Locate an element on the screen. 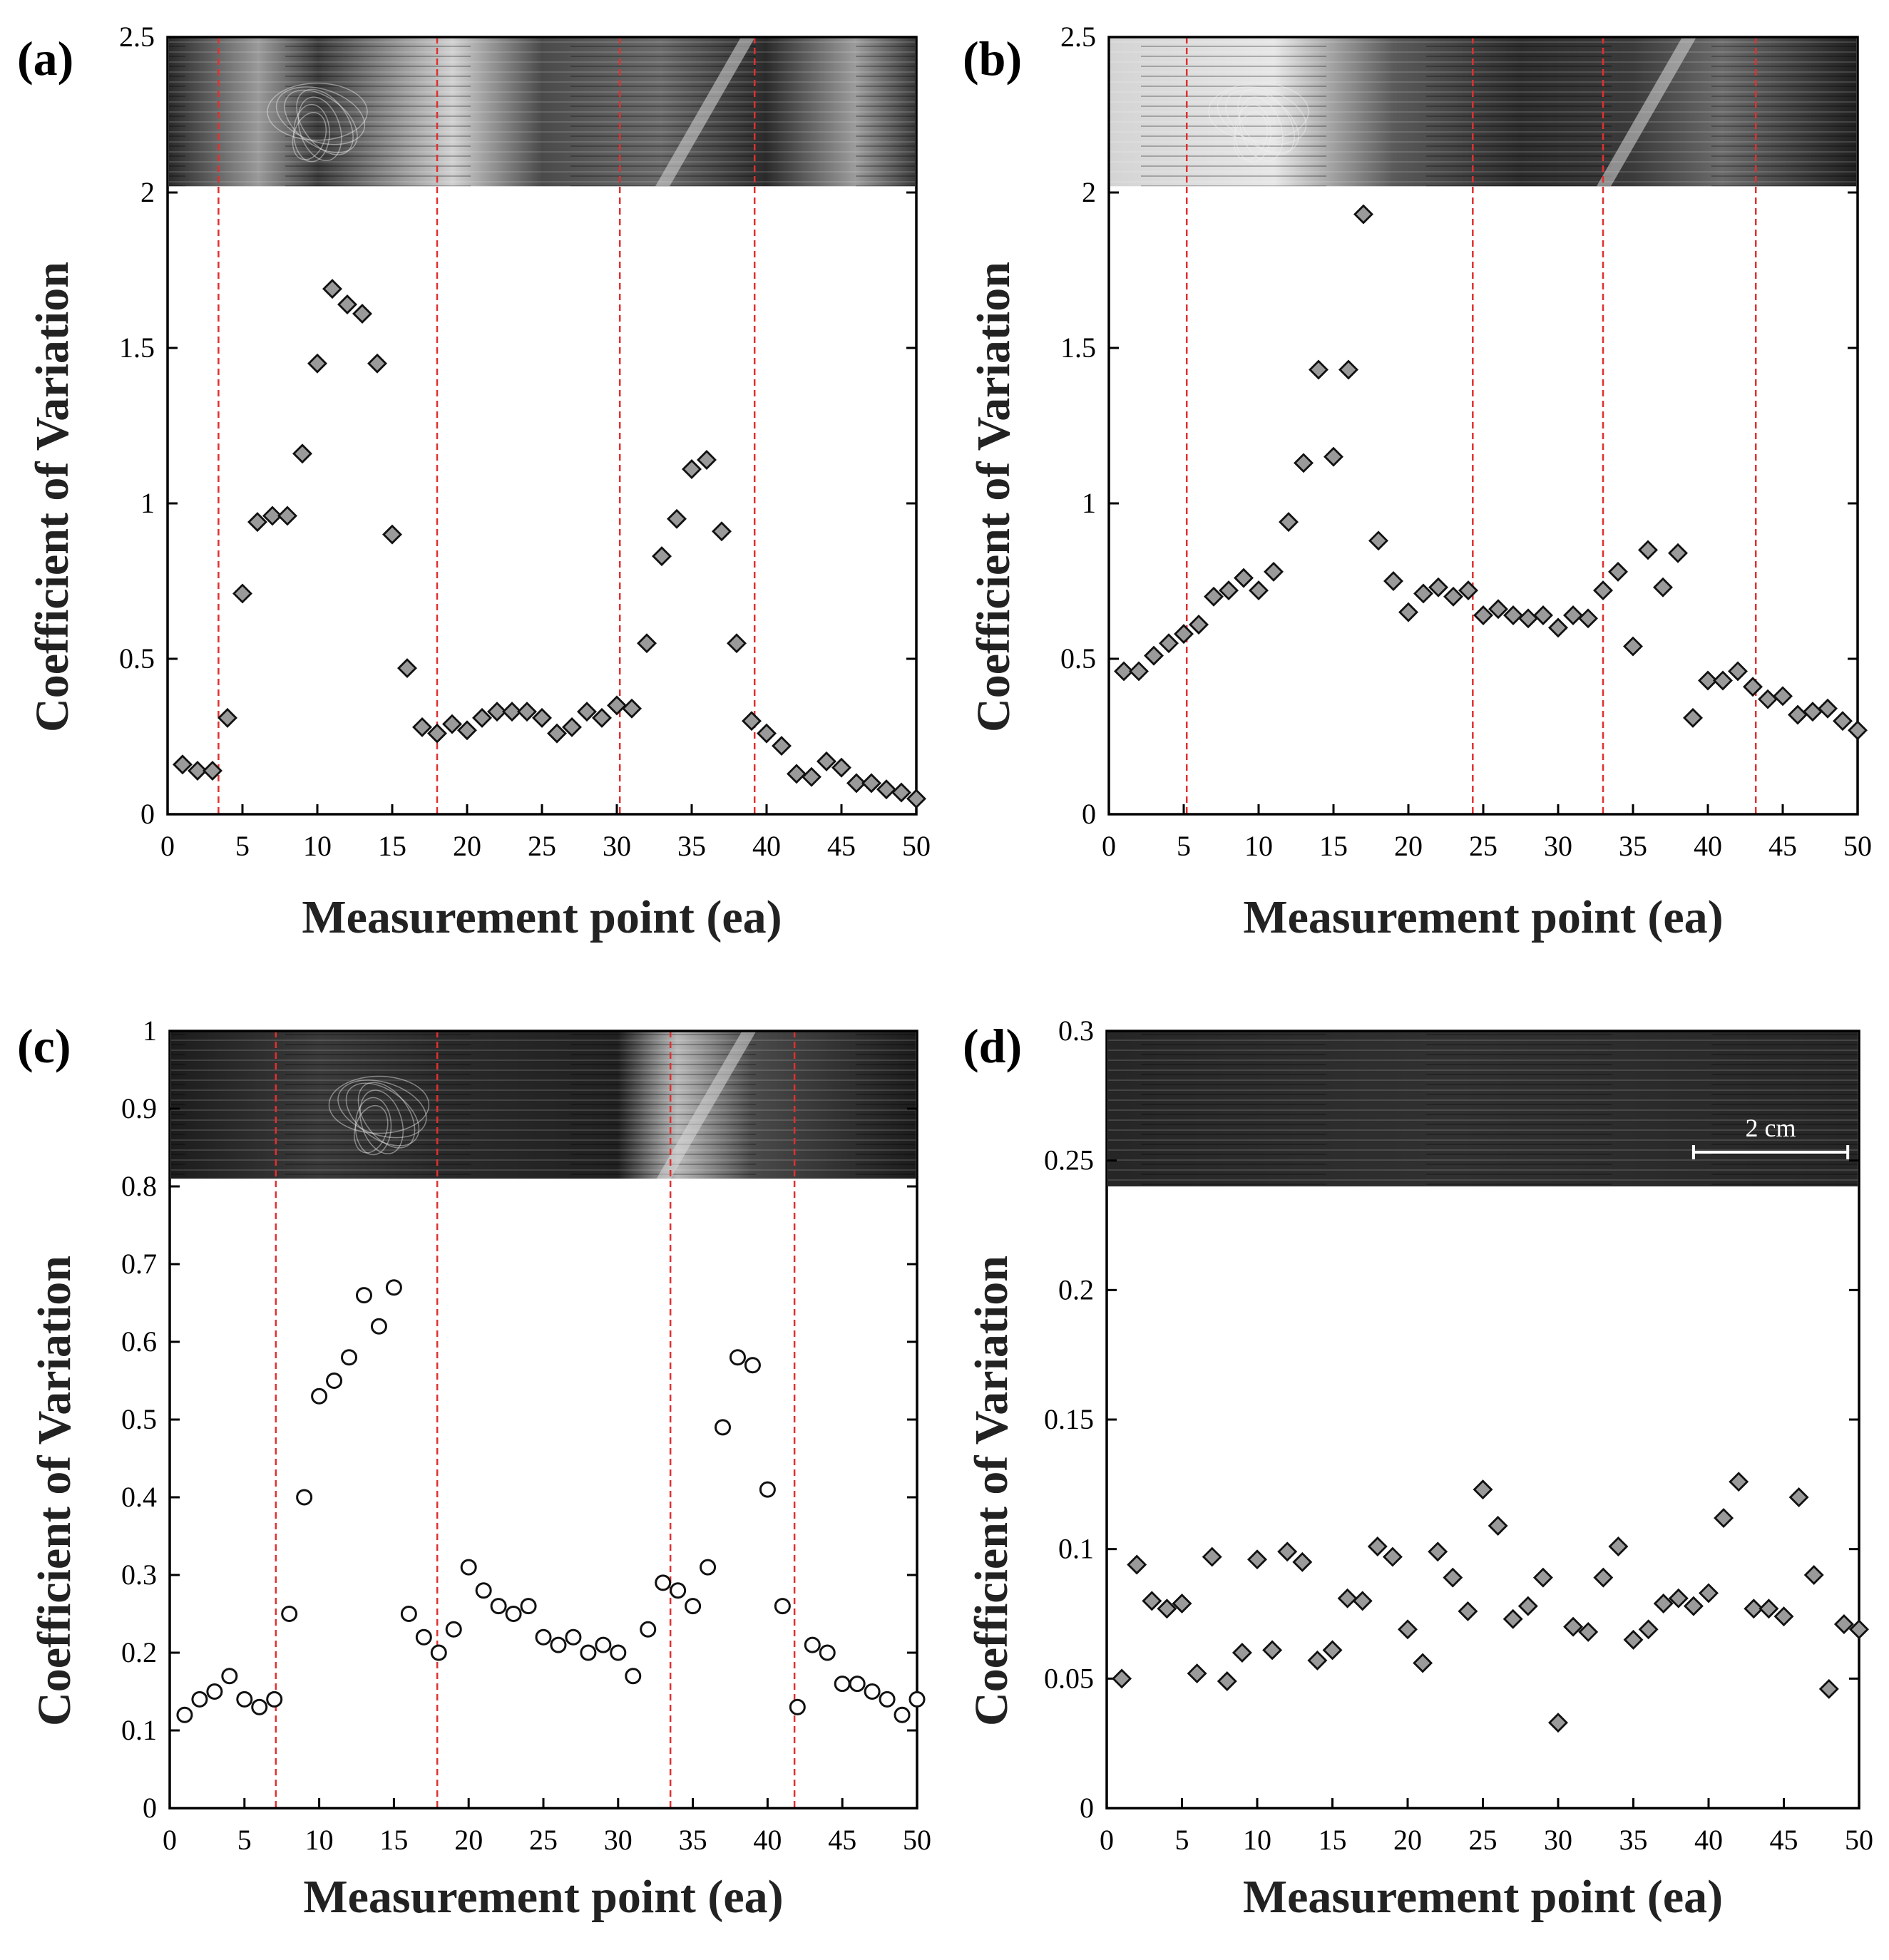 The image size is (1889, 1960). y-tick-label: 0.6 is located at coordinates (139, 1341).